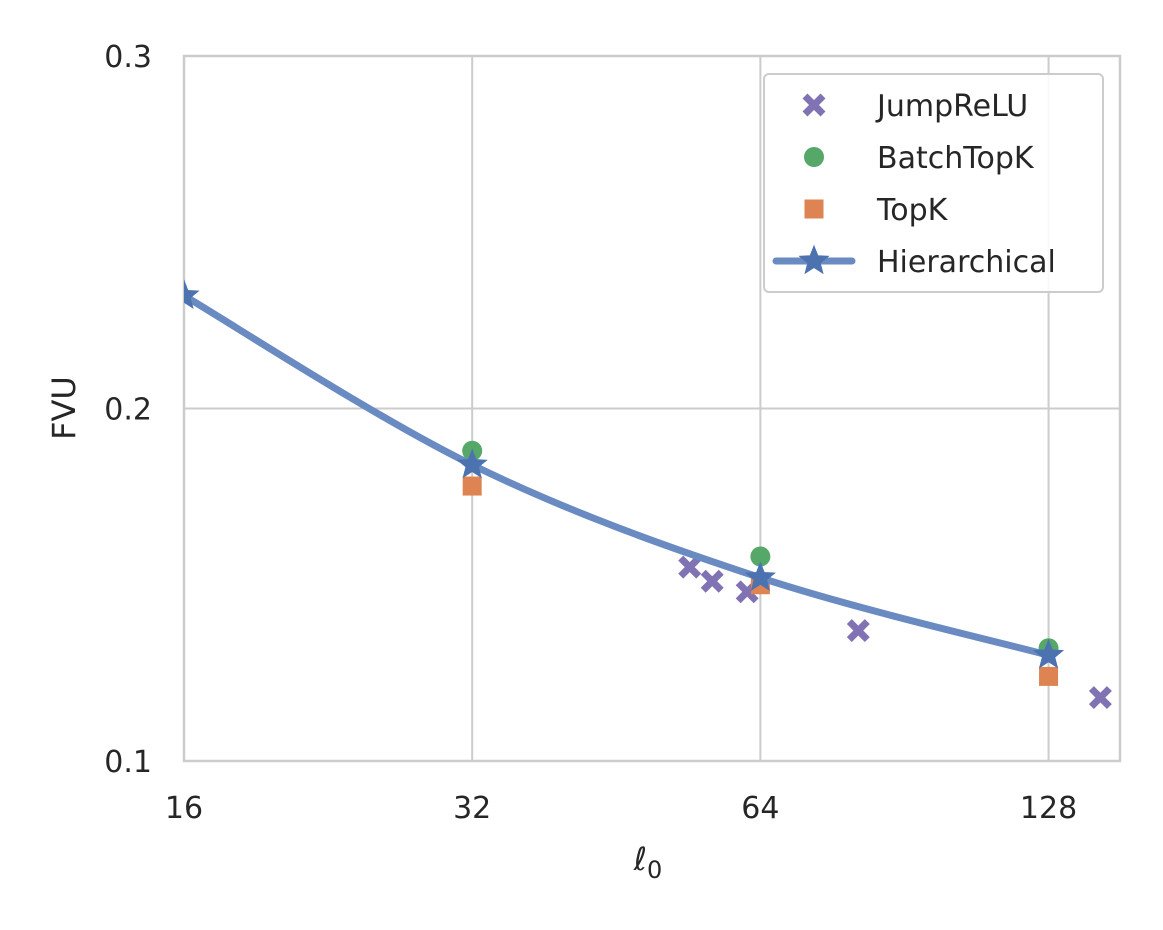 This screenshot has width=1163, height=930. I want to click on data-point-batchtopk, so click(760, 556).